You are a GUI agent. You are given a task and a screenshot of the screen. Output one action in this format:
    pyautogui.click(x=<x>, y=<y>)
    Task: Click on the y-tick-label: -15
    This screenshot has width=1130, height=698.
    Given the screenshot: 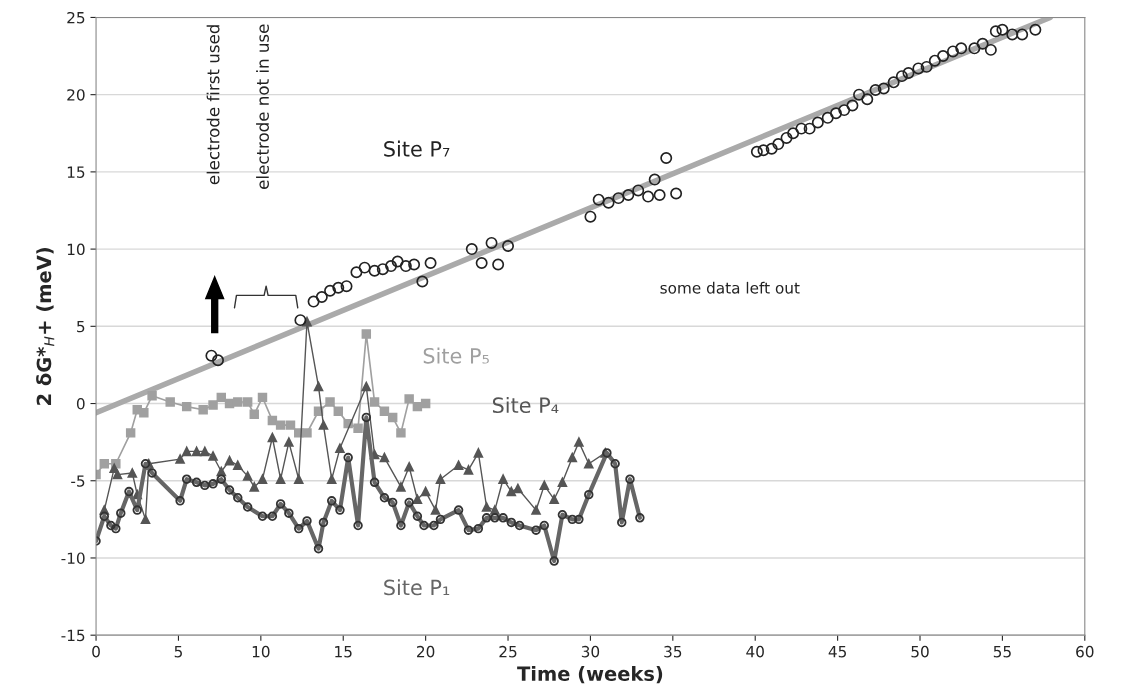 What is the action you would take?
    pyautogui.click(x=73, y=635)
    